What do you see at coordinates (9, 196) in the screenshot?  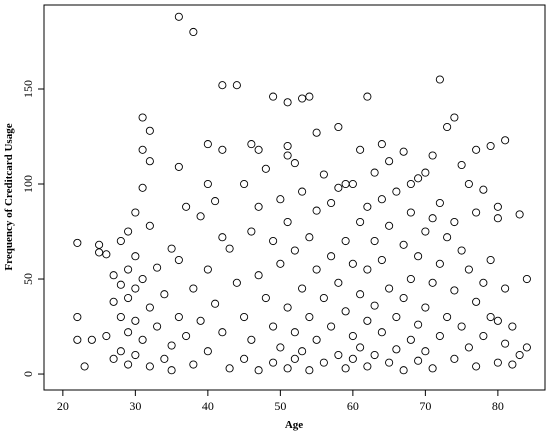 I see `y-axis-label: Frequency of Creditcard Usage` at bounding box center [9, 196].